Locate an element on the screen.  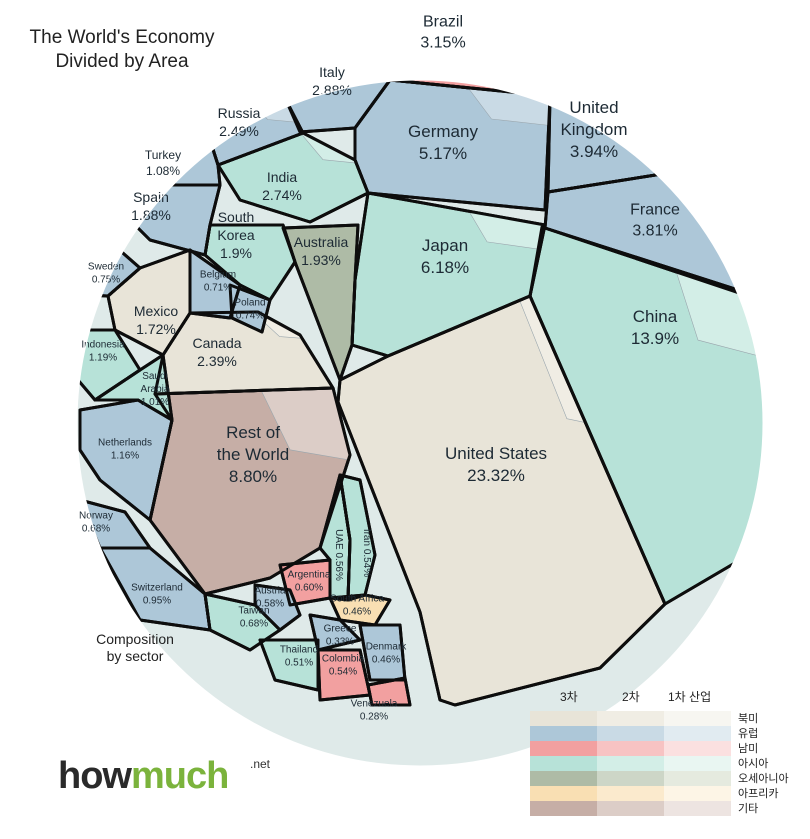
label-line-greece-0: Greece is located at coordinates (340, 629).